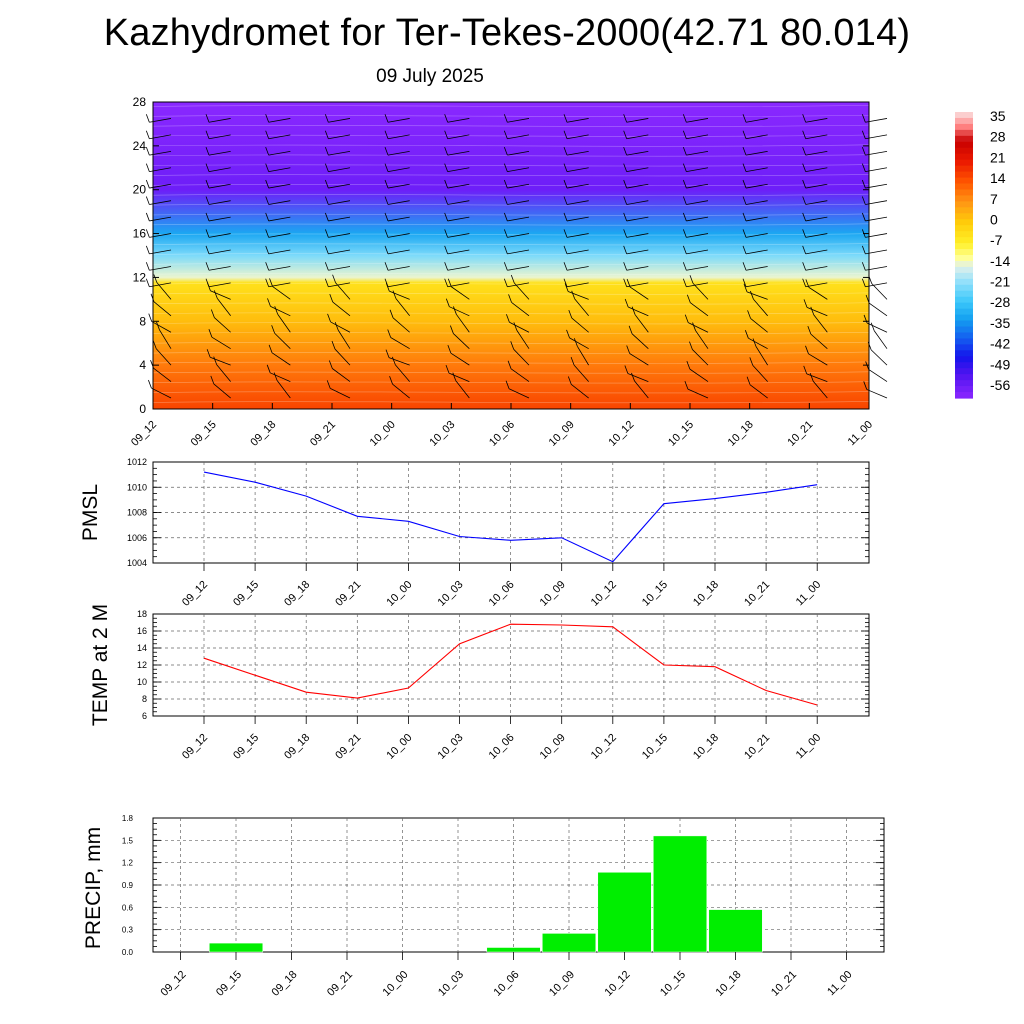 This screenshot has height=1024, width=1024. I want to click on y-axis-label: PMSL, so click(90, 512).